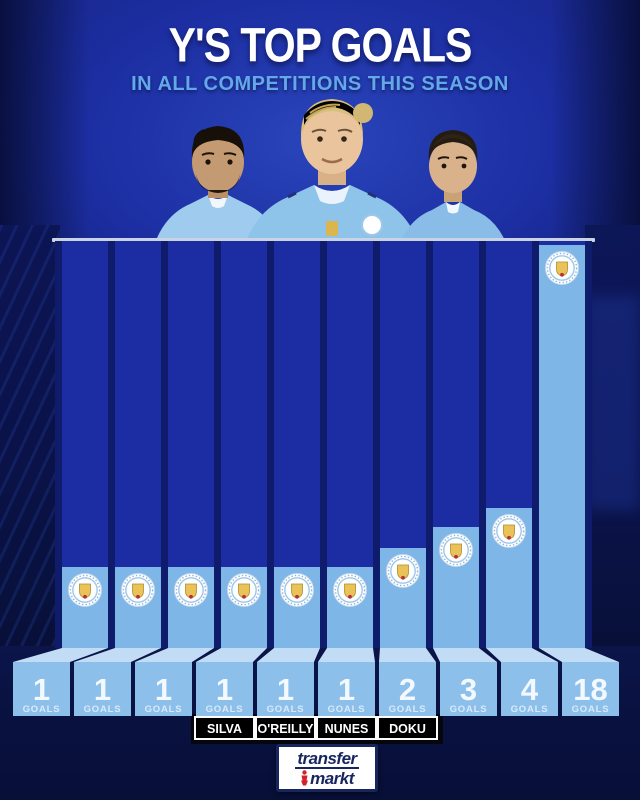 This screenshot has height=800, width=640. I want to click on transfermarkt-logo: transfer markt, so click(327, 768).